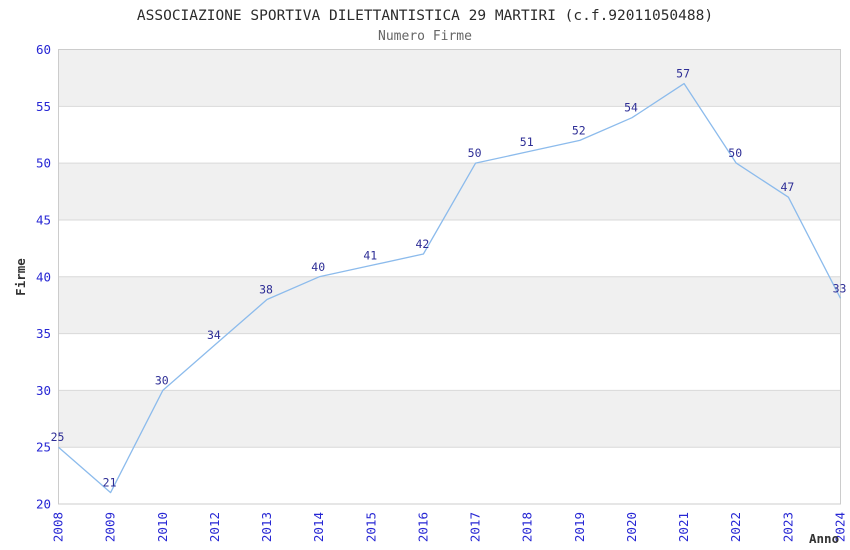 Image resolution: width=850 pixels, height=550 pixels. I want to click on x-tick-label: 2016, so click(422, 527).